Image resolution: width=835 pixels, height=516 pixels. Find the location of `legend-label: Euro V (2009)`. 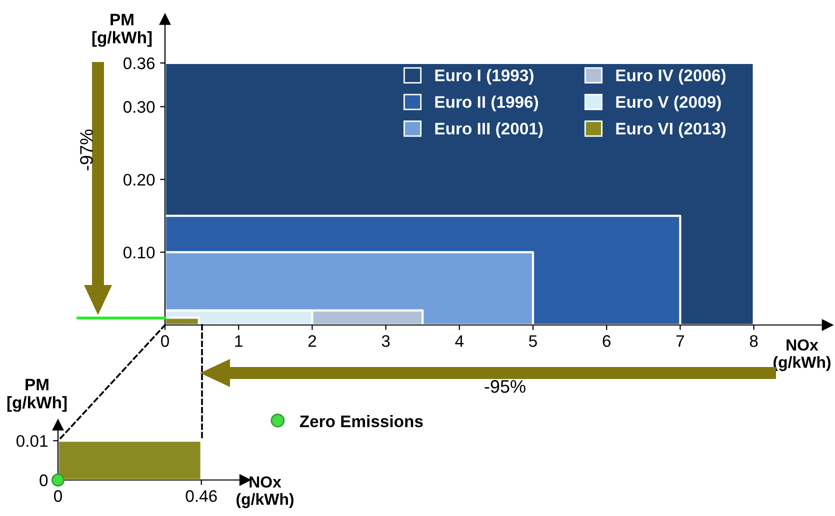

legend-label: Euro V (2009) is located at coordinates (668, 104).